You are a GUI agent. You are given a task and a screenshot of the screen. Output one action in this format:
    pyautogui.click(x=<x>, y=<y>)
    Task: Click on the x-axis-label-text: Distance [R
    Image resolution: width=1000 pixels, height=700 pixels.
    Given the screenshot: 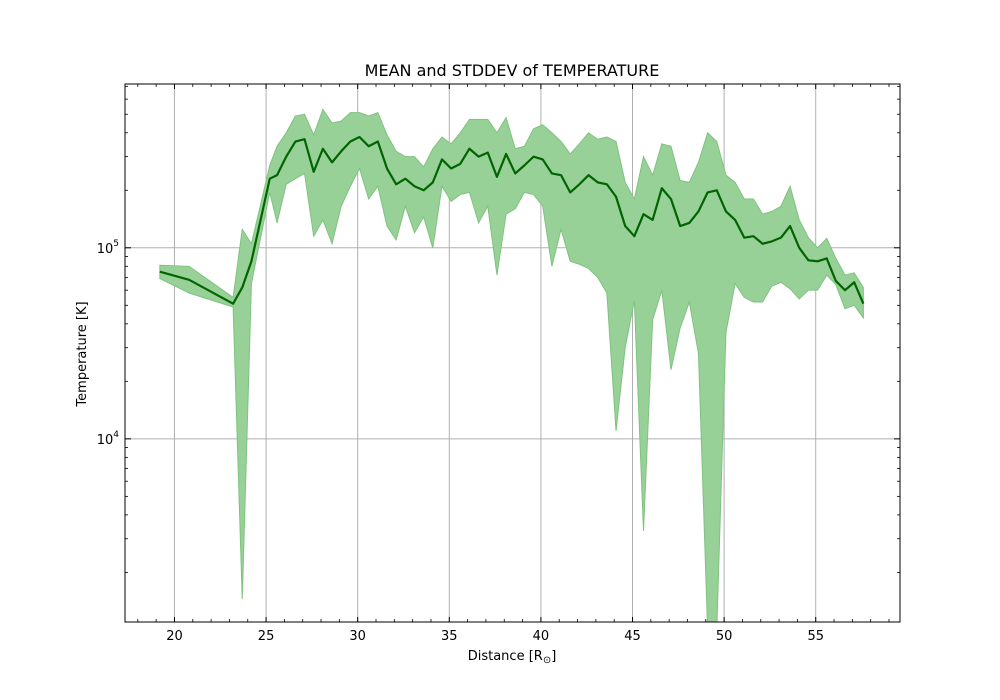 What is the action you would take?
    pyautogui.click(x=505, y=656)
    